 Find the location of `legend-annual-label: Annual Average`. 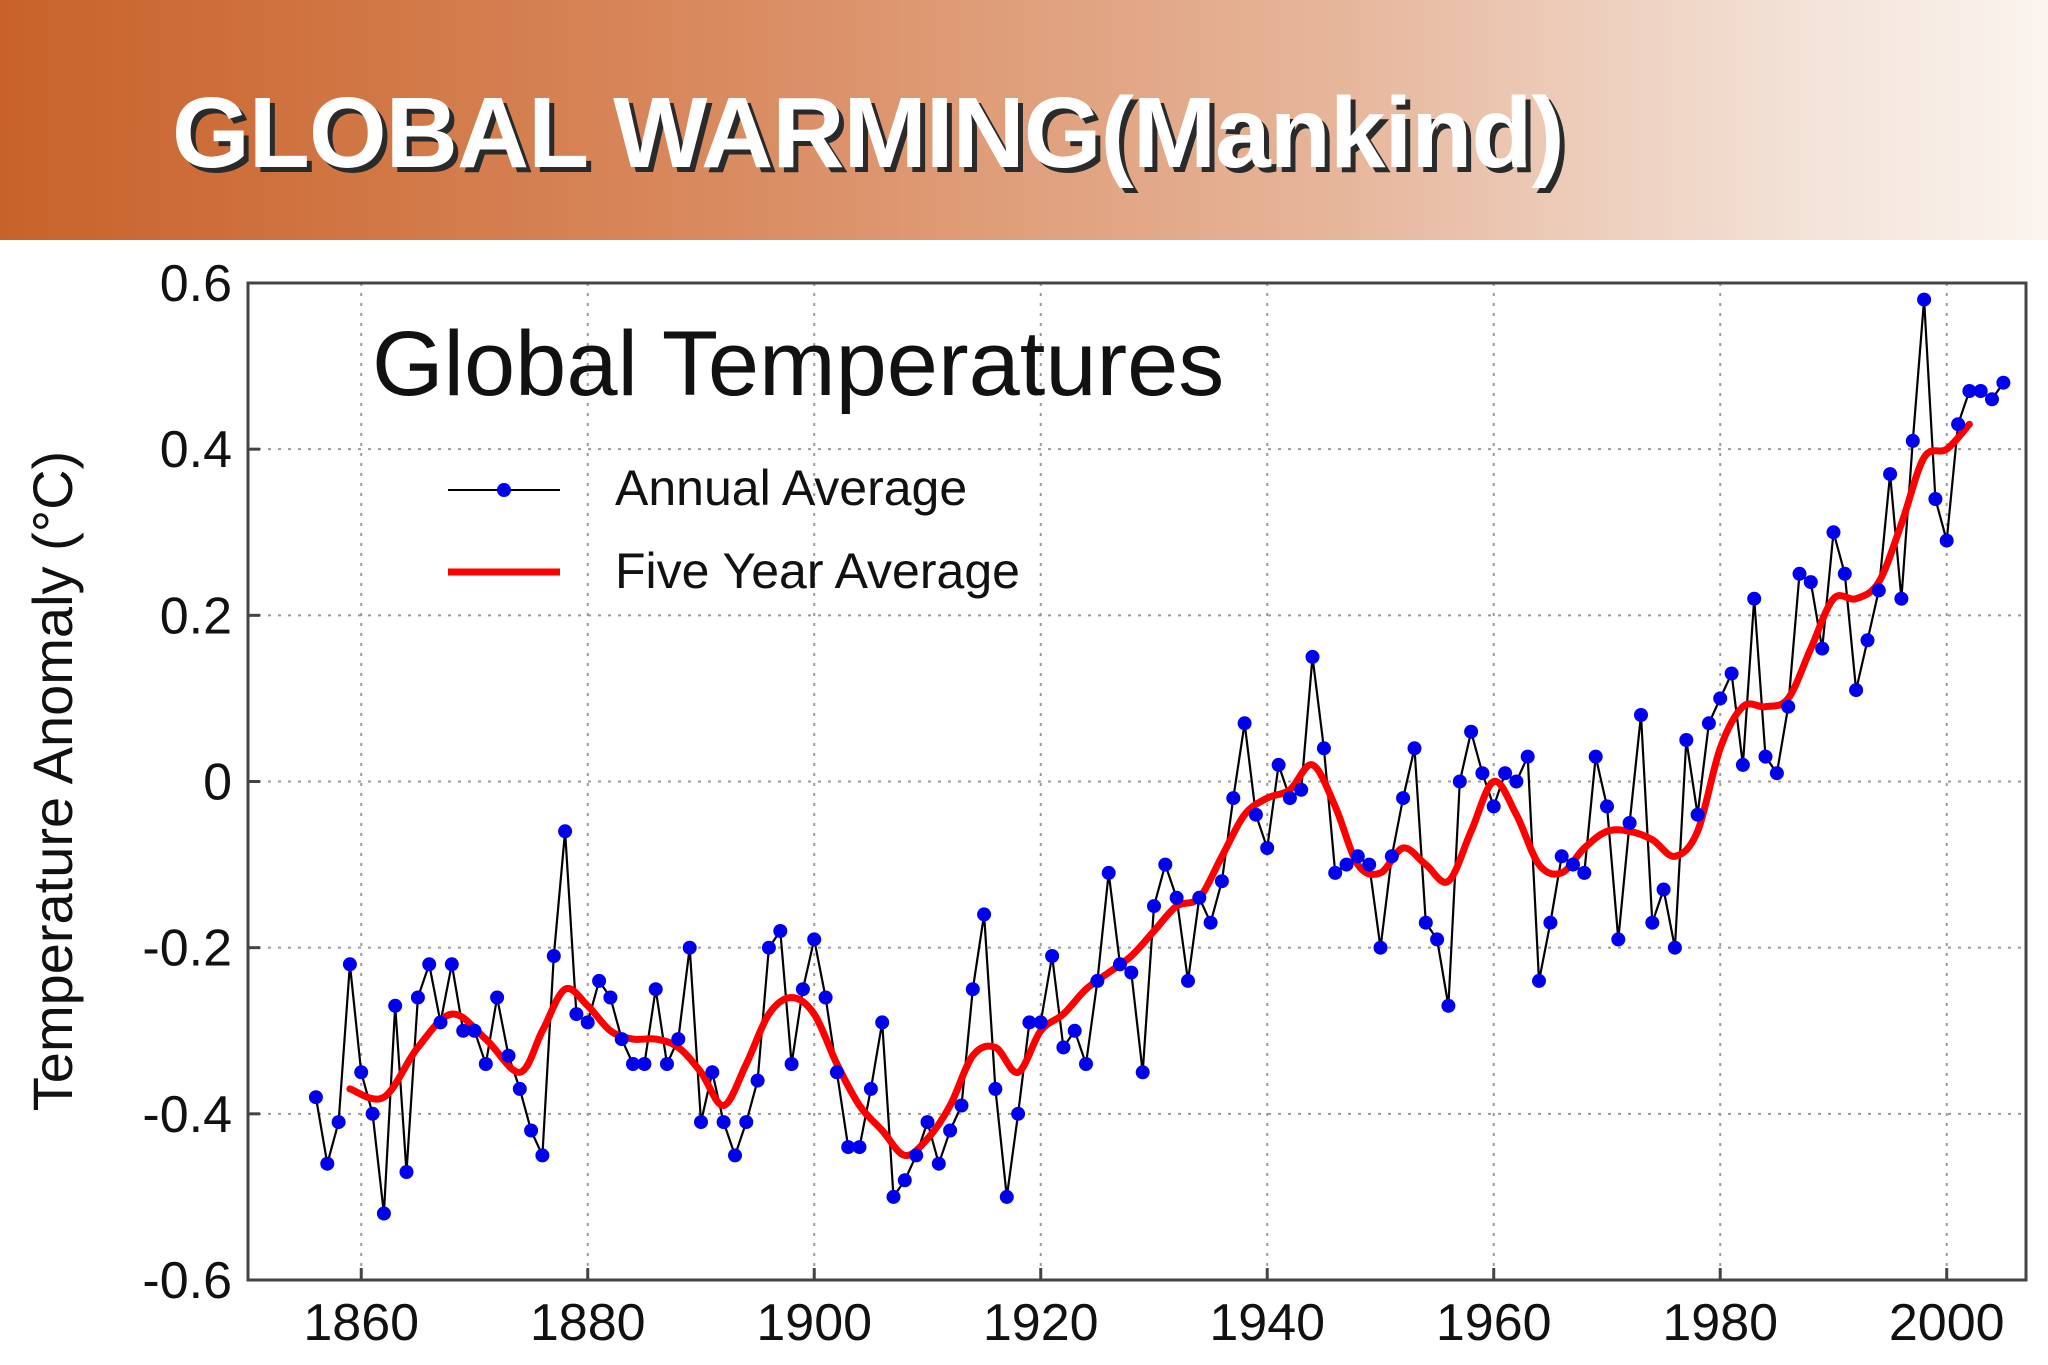

legend-annual-label: Annual Average is located at coordinates (791, 488).